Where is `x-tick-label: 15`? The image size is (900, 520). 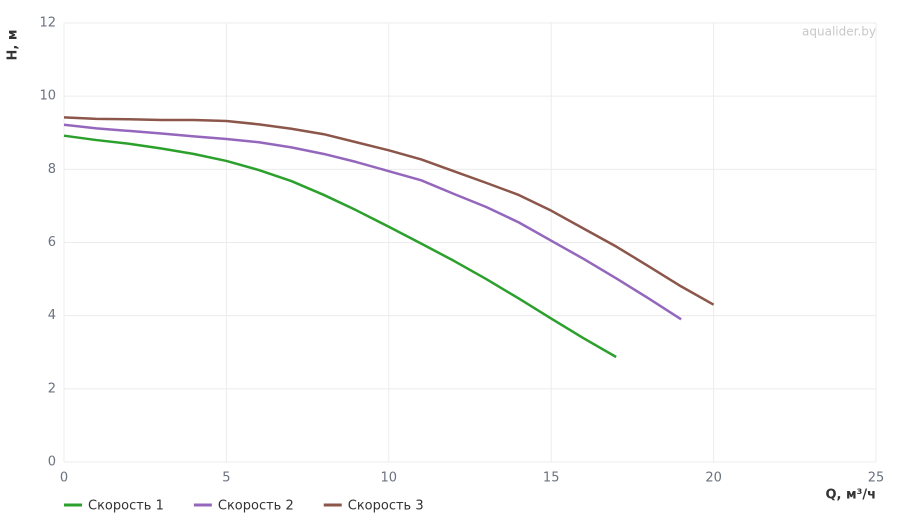
x-tick-label: 15 is located at coordinates (551, 478).